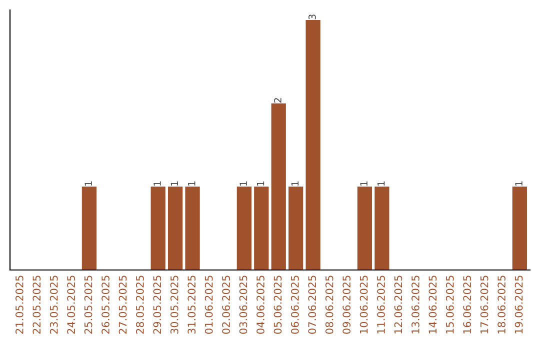 The height and width of the screenshot is (340, 540). I want to click on x-tick-label: 28.05.2025, so click(140, 305).